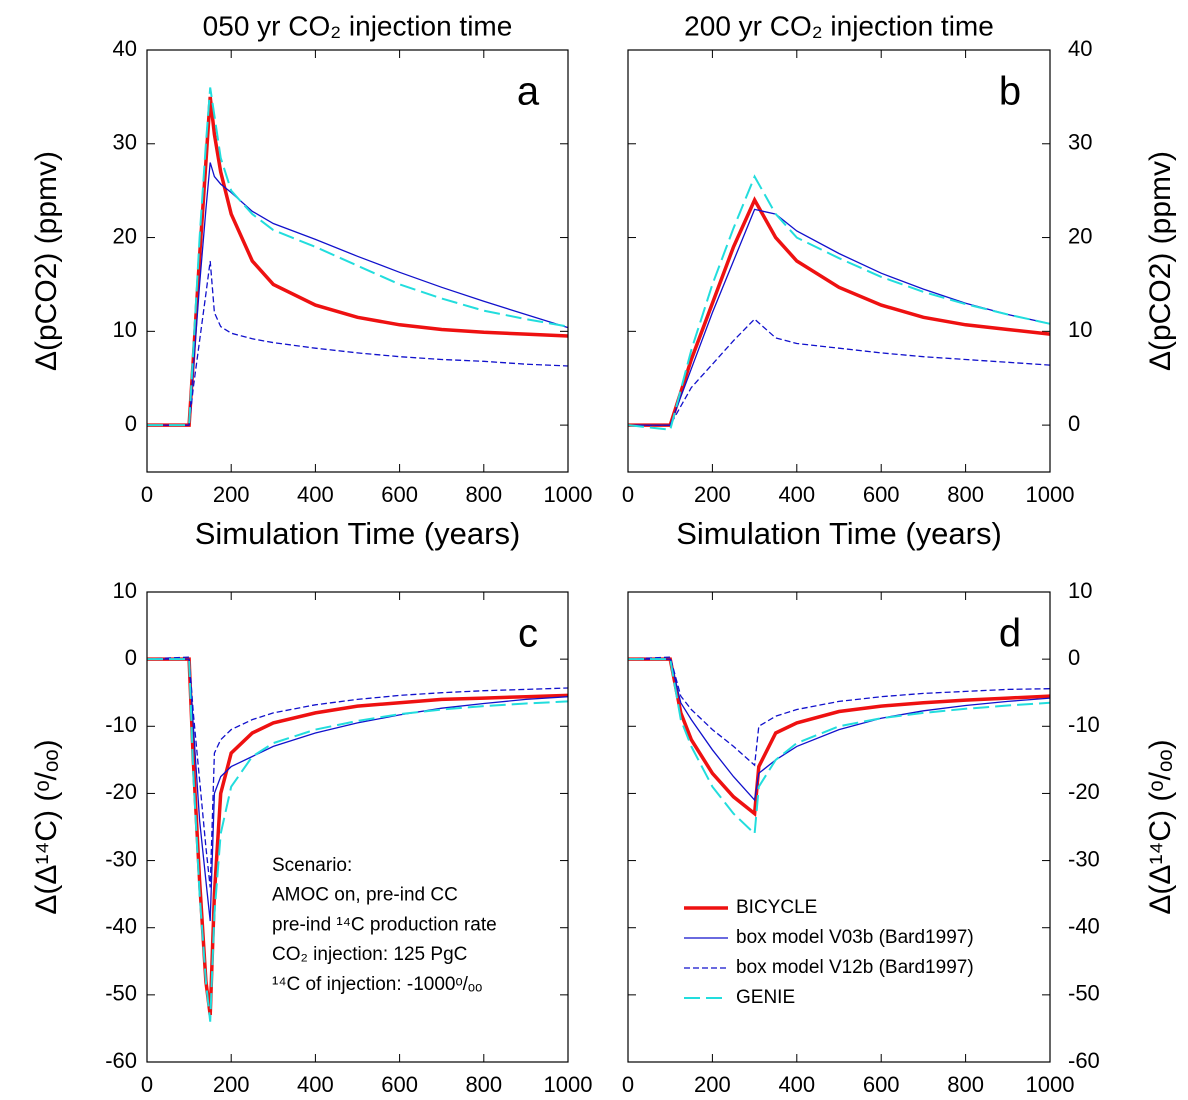 The height and width of the screenshot is (1100, 1188). Describe the element at coordinates (1010, 634) in the screenshot. I see `panel-label: d` at that location.